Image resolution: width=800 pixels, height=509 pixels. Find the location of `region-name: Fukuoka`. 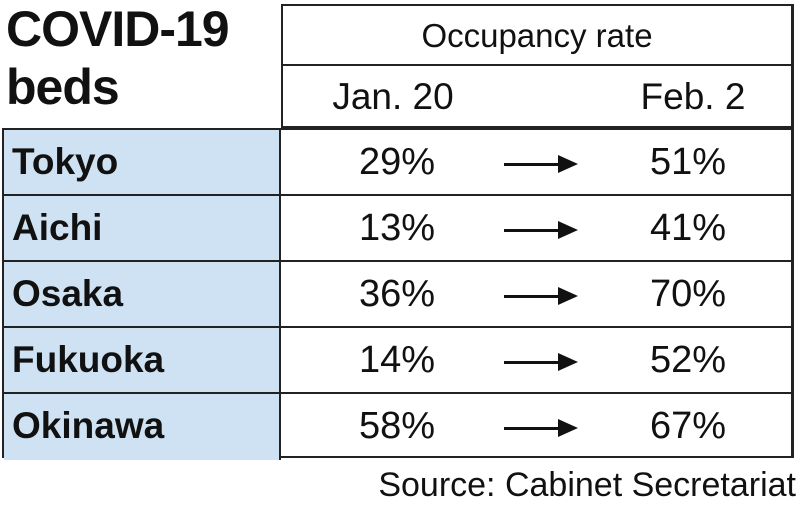

region-name: Fukuoka is located at coordinates (142, 360).